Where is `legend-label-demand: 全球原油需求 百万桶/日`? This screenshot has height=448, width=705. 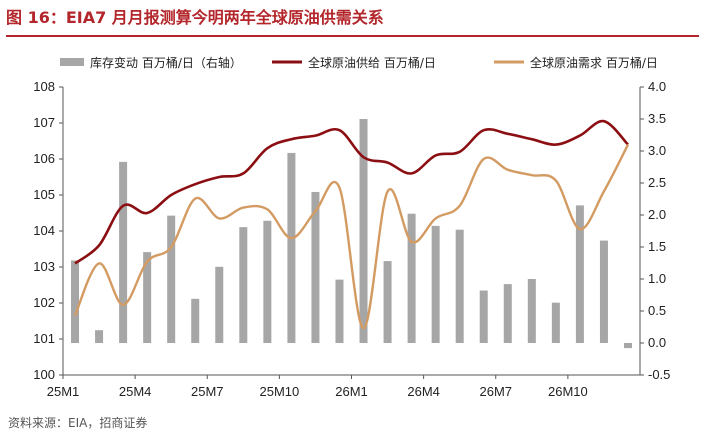
legend-label-demand: 全球原油需求 百万桶/日 is located at coordinates (594, 62).